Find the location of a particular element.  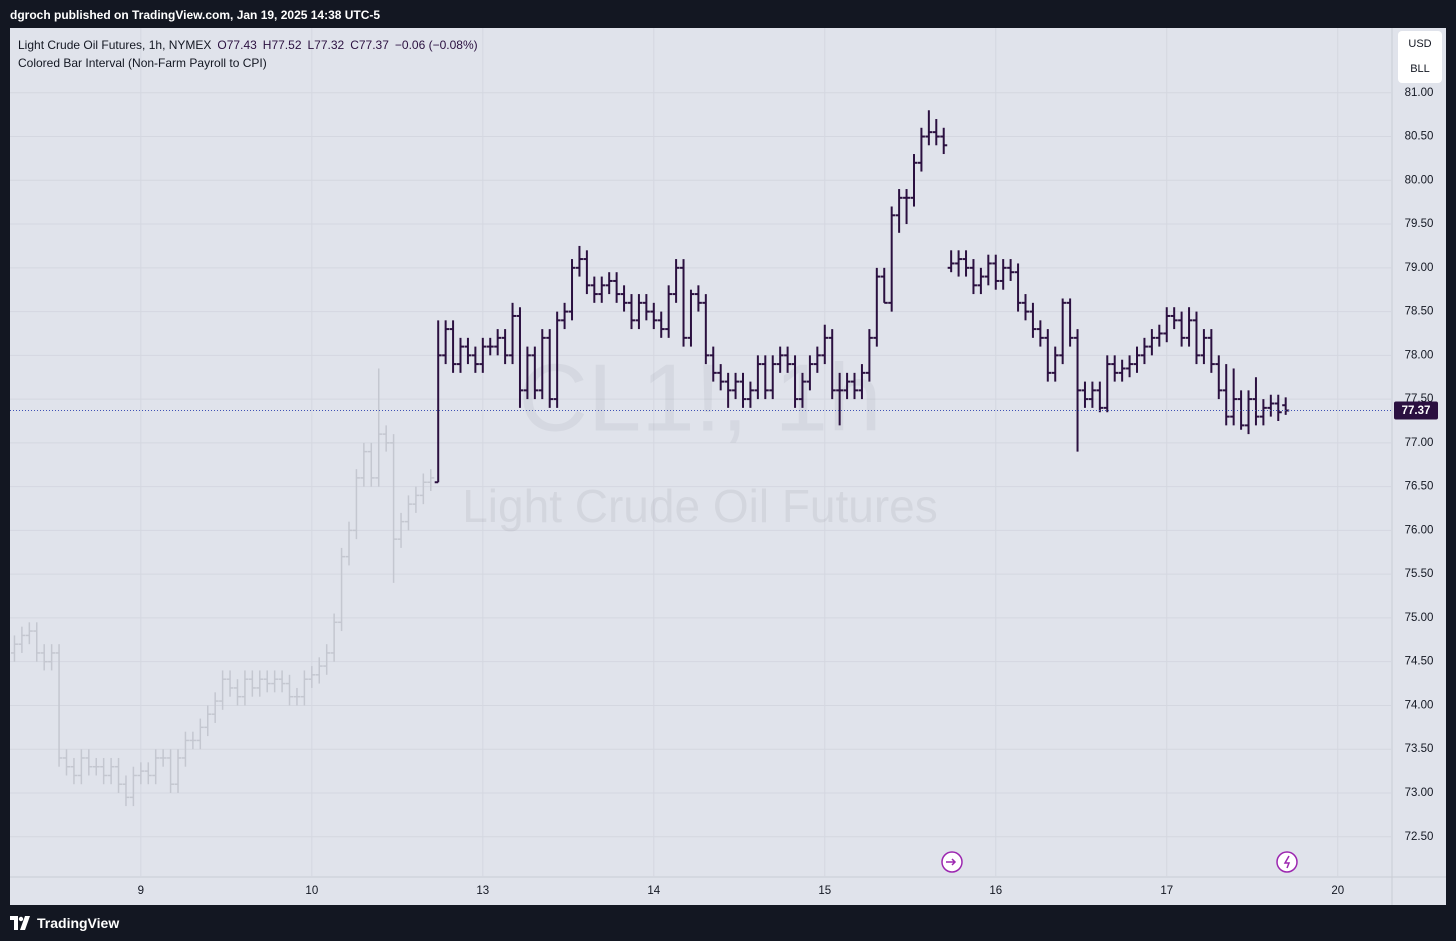

ohlc-high: H77.52 is located at coordinates (282, 45).